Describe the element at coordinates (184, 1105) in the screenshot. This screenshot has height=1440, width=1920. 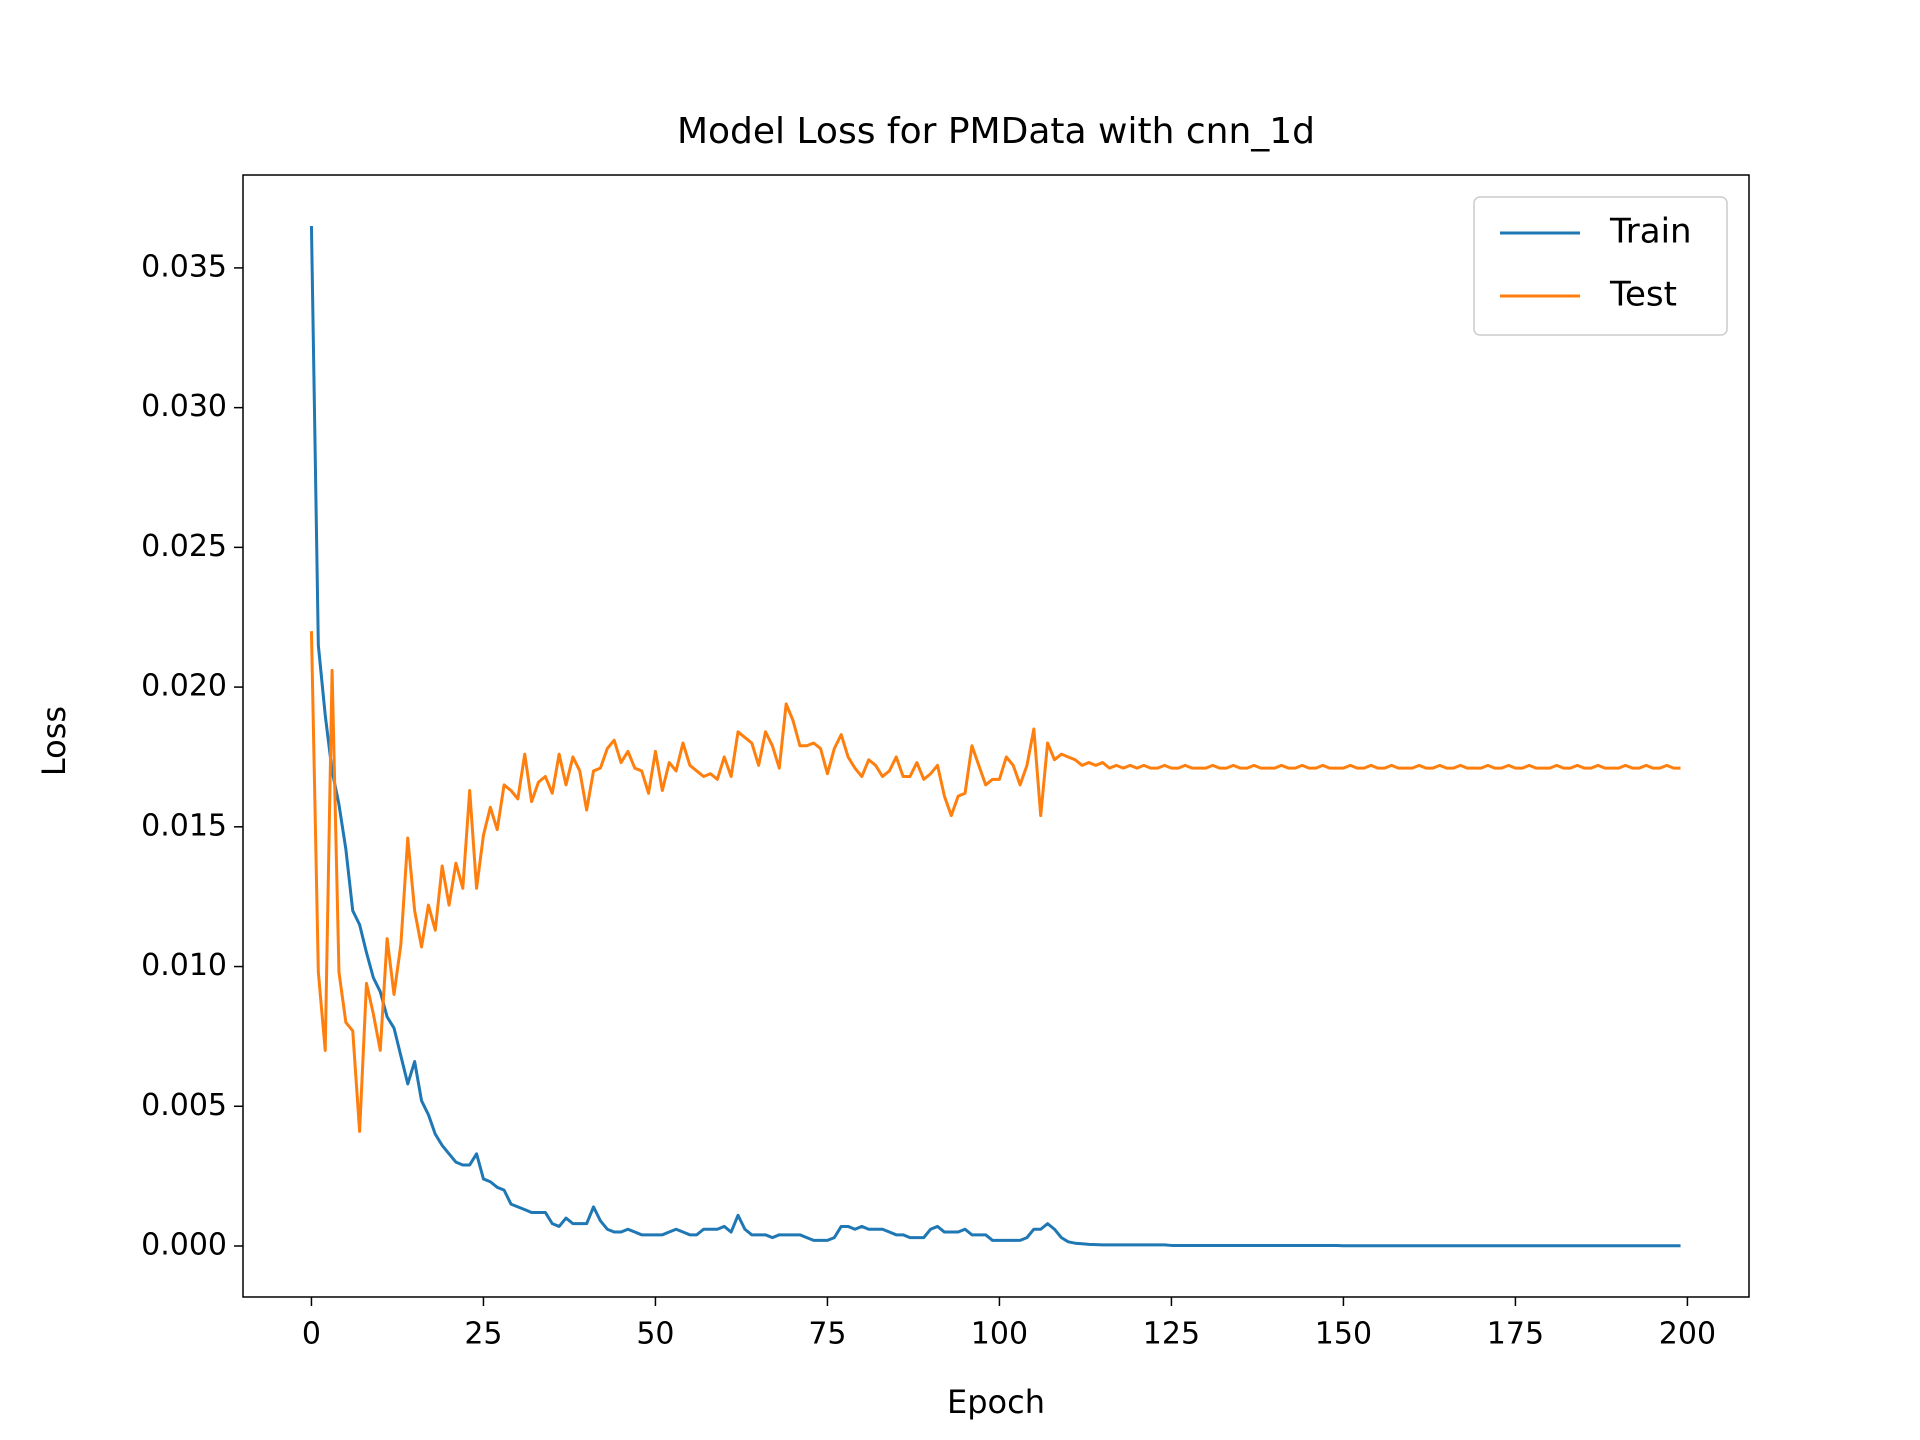
I see `y-tick-label: 0.005` at that location.